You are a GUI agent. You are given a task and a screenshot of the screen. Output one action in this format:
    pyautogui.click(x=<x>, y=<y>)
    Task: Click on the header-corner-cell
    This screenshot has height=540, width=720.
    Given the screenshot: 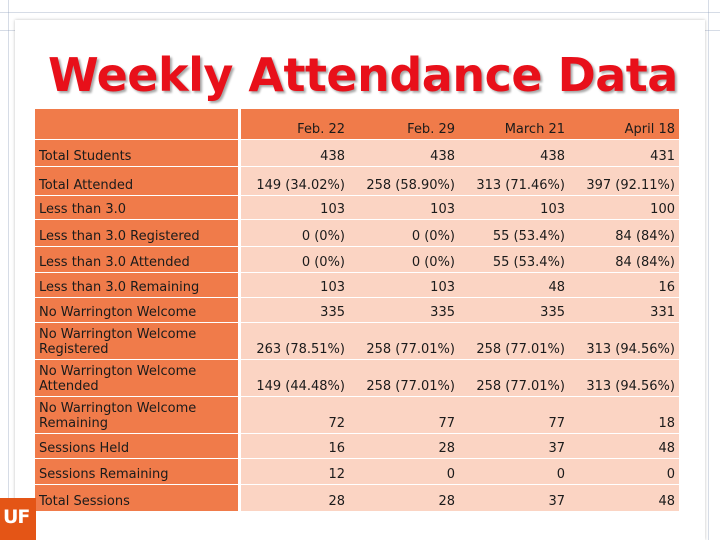 What is the action you would take?
    pyautogui.click(x=137, y=124)
    